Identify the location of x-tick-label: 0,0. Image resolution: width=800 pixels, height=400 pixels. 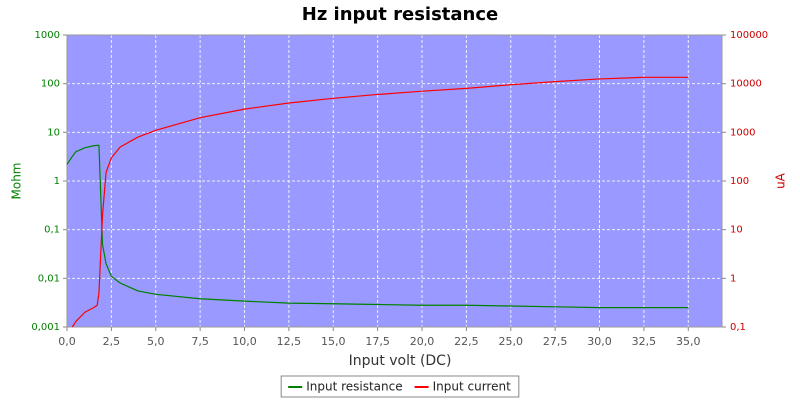
(67, 341).